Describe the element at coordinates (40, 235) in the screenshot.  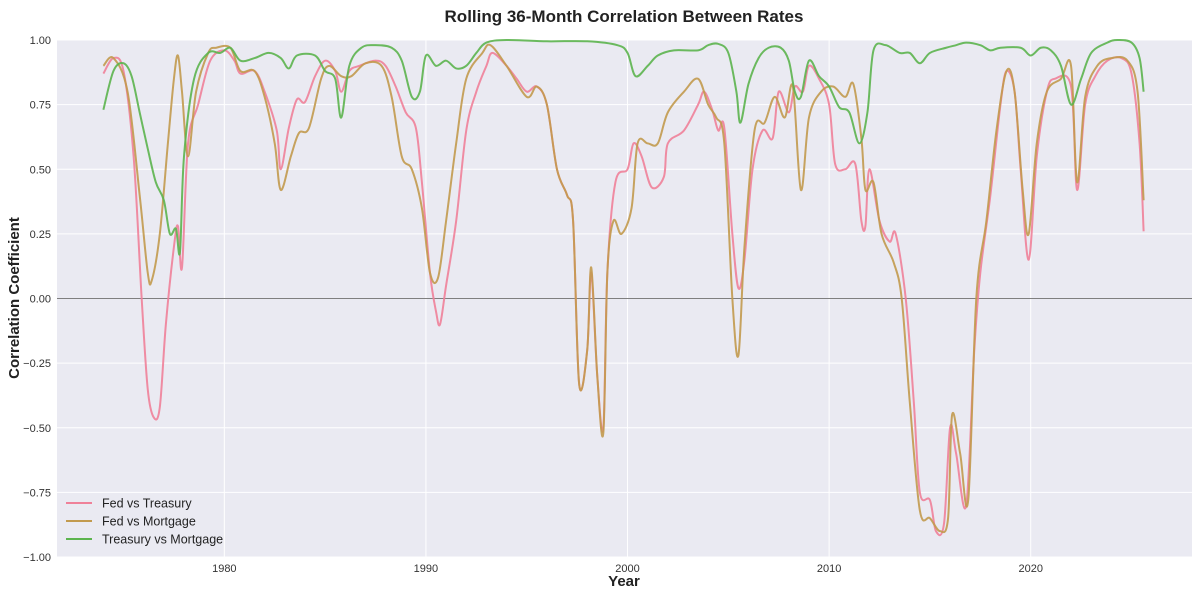
I see `y-tick-label: 0.25` at that location.